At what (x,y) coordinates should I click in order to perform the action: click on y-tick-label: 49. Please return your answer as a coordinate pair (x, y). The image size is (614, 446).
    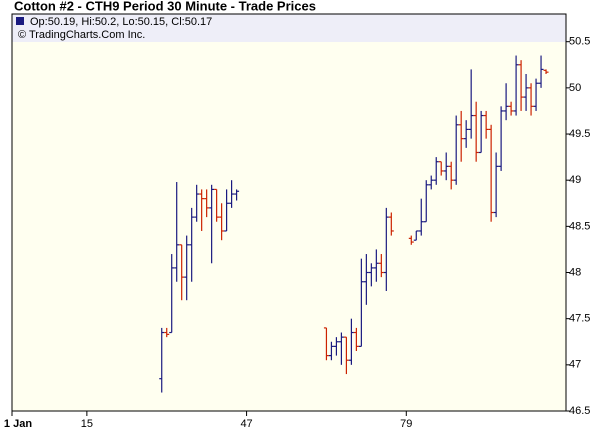
    Looking at the image, I should click on (575, 180).